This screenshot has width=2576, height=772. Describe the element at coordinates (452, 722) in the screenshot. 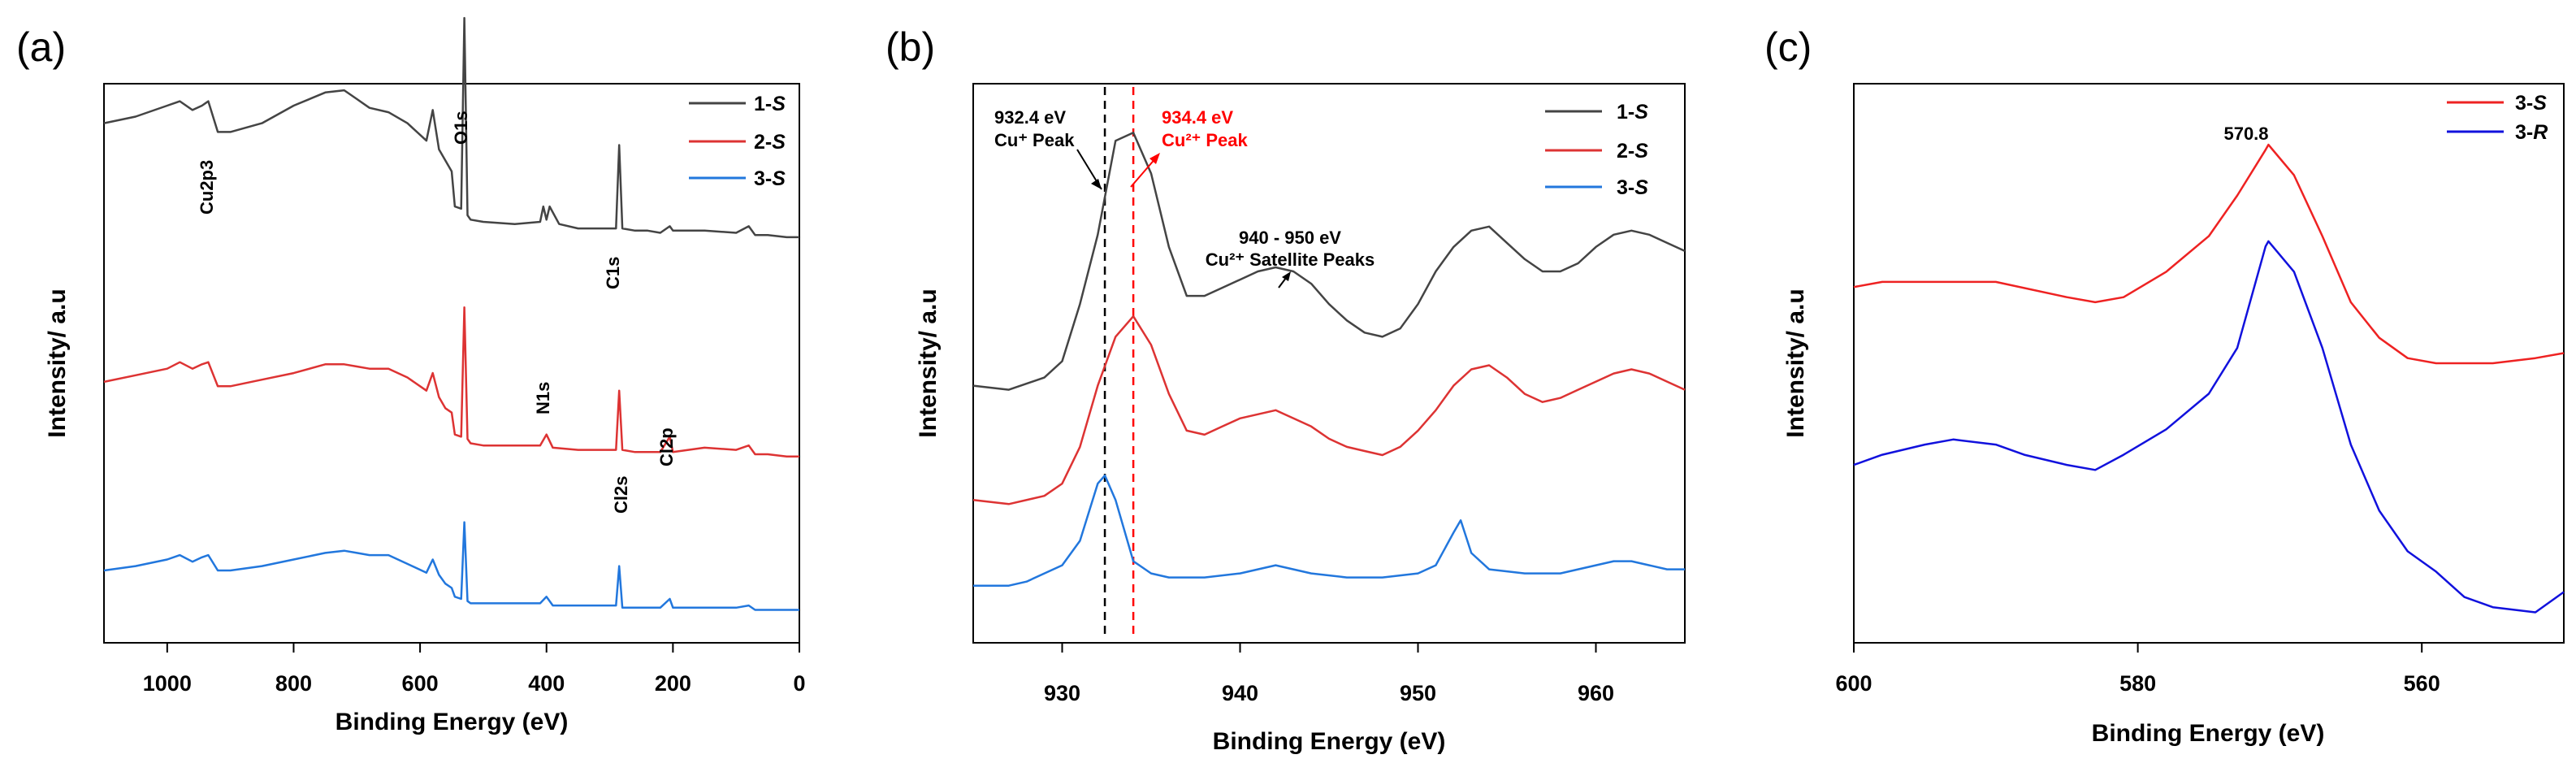

I see `panel-a-x-axis-title: Binding Energy (eV)` at that location.